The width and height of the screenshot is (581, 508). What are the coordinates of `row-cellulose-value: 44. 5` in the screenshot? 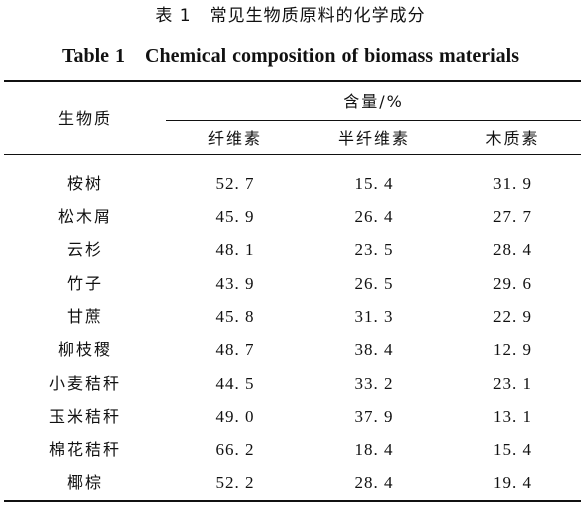 It's located at (235, 383).